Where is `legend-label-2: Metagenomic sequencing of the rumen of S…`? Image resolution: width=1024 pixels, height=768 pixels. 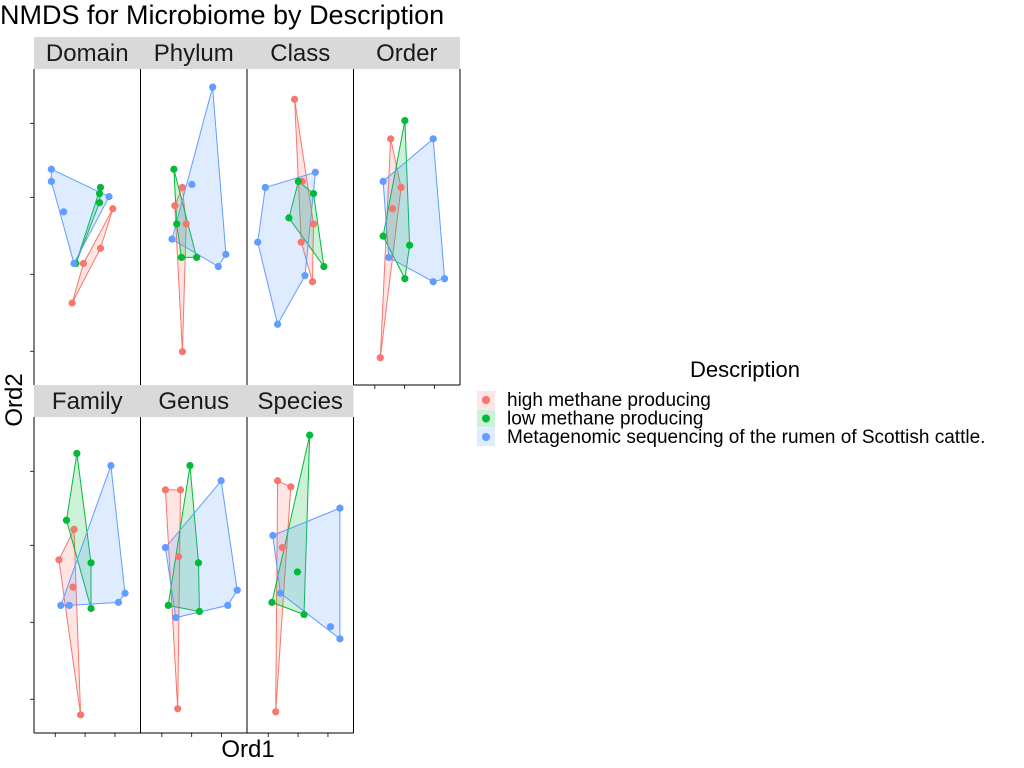
legend-label-2: Metagenomic sequencing of the rumen of S… is located at coordinates (746, 437).